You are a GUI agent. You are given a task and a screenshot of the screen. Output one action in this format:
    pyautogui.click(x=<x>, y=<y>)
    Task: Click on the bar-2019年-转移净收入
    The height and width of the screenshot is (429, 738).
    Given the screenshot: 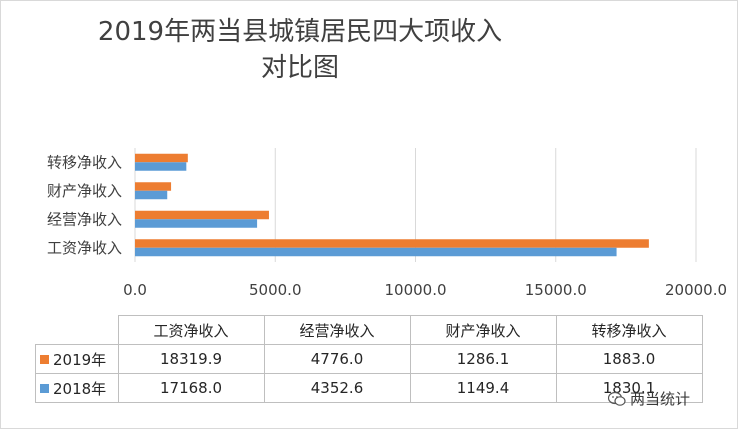 What is the action you would take?
    pyautogui.click(x=161, y=158)
    